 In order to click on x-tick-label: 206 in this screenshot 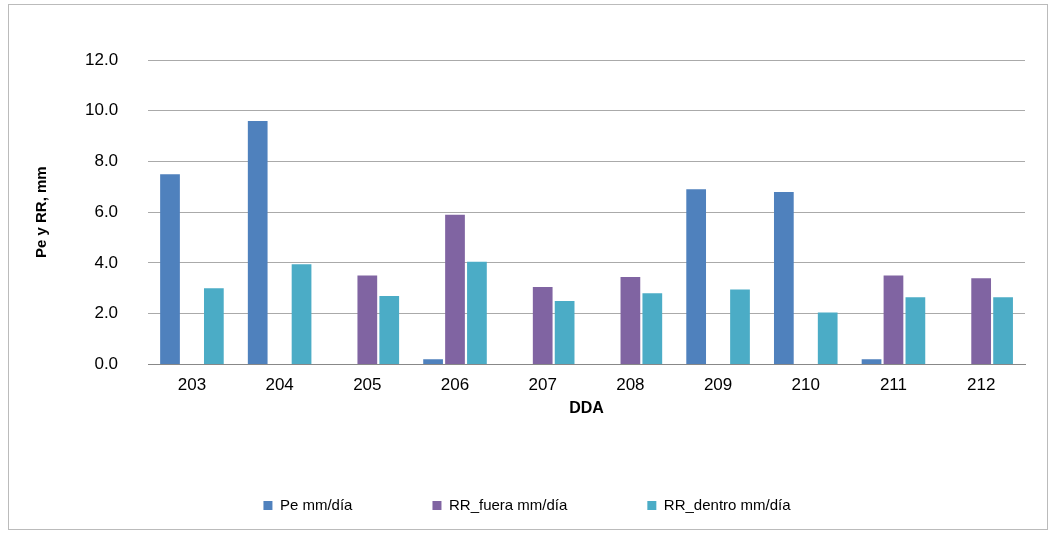, I will do `click(455, 385)`.